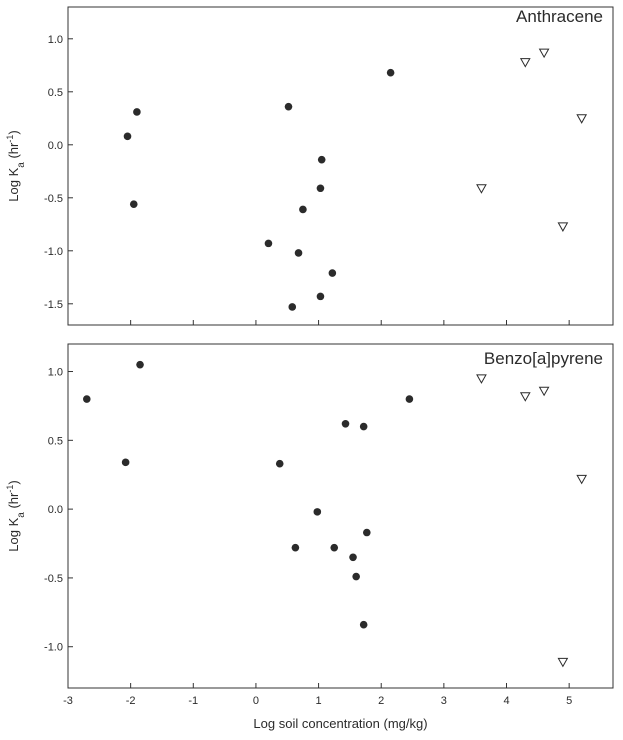 Image resolution: width=623 pixels, height=740 pixels. Describe the element at coordinates (444, 701) in the screenshot. I see `x-tick-label: 3` at that location.